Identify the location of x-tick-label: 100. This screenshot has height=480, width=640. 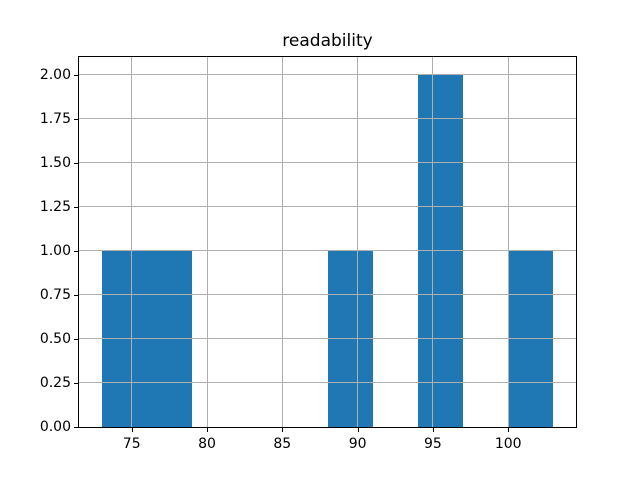
(508, 444).